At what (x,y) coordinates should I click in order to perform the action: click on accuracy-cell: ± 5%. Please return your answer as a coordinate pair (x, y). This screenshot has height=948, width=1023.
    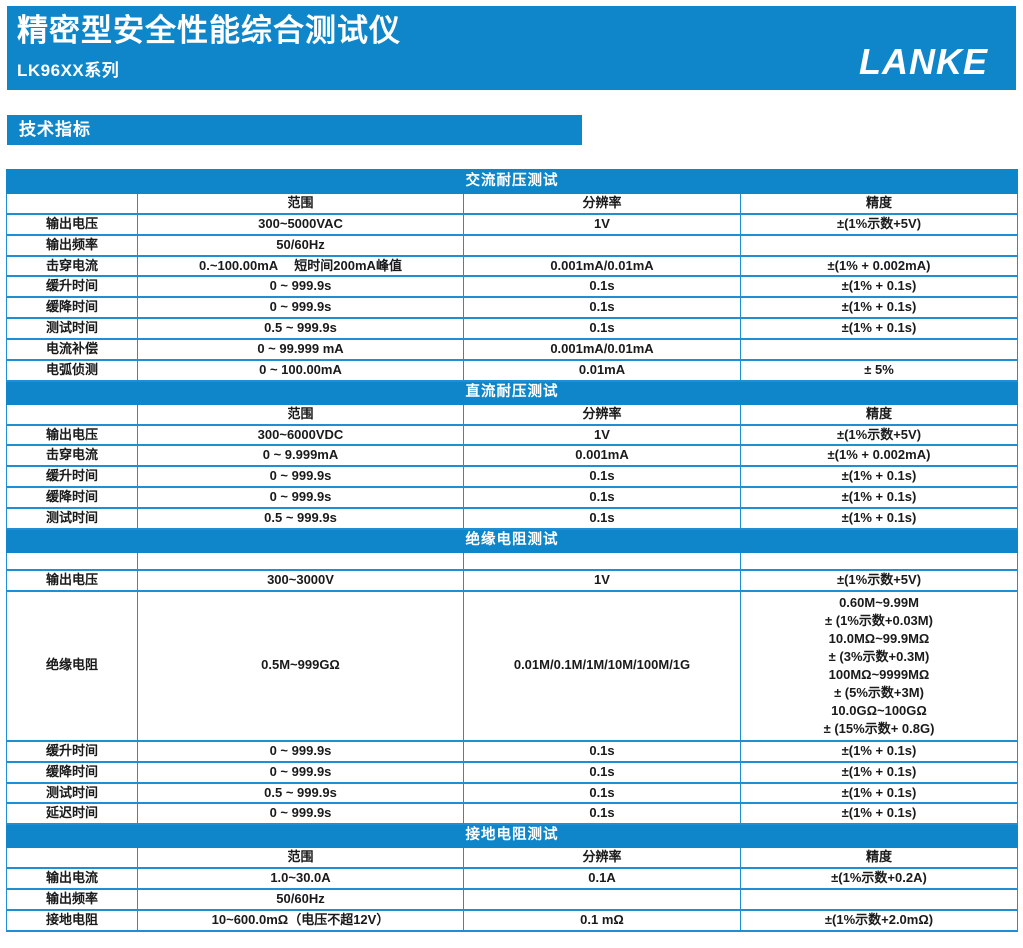
    Looking at the image, I should click on (879, 370).